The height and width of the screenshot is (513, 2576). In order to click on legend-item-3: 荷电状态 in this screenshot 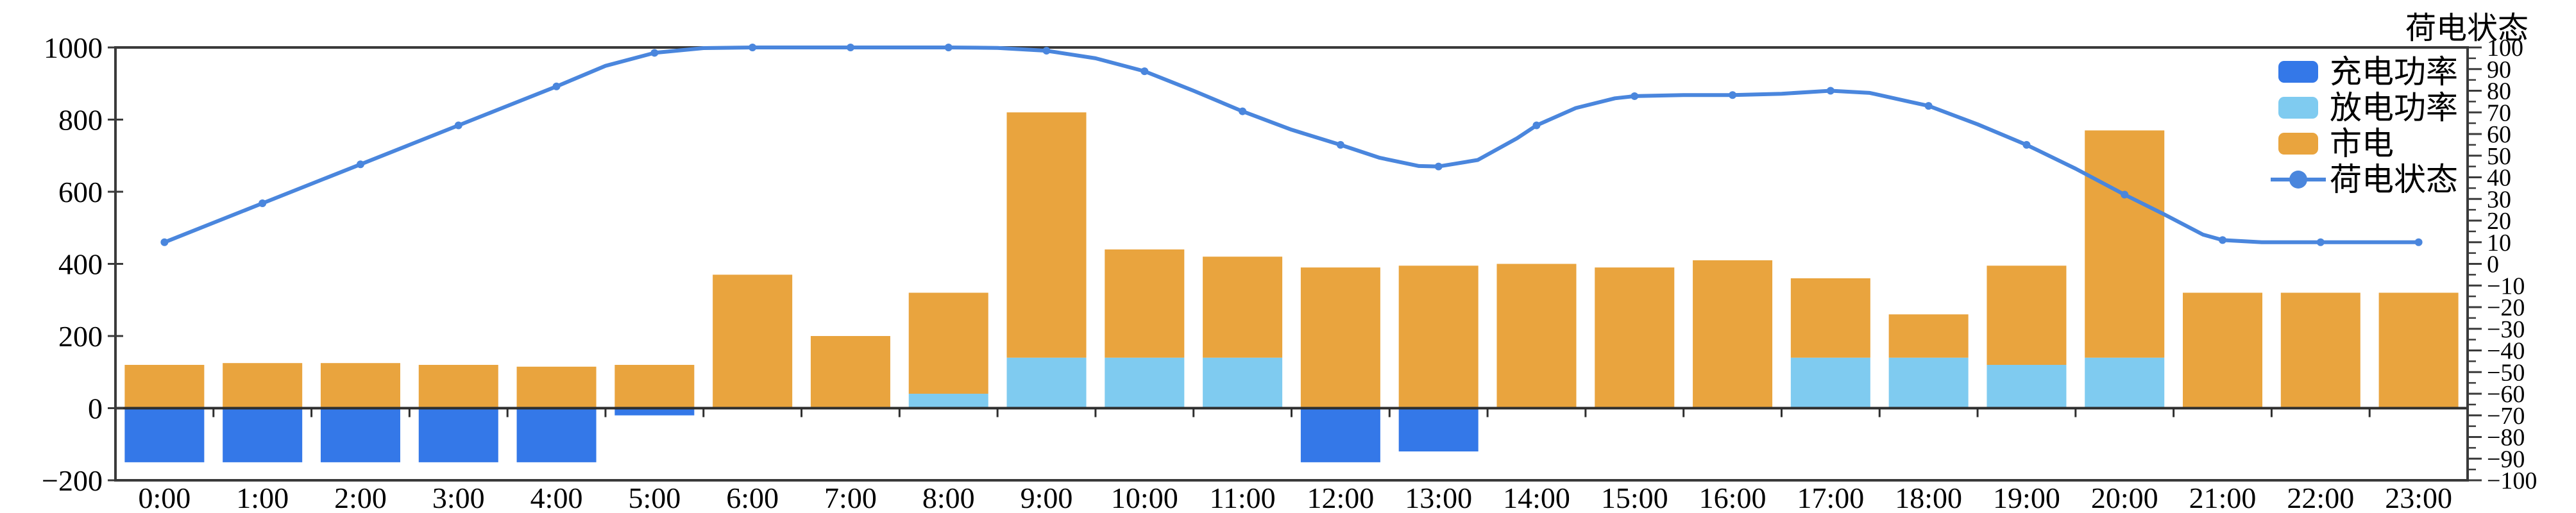, I will do `click(2364, 180)`.